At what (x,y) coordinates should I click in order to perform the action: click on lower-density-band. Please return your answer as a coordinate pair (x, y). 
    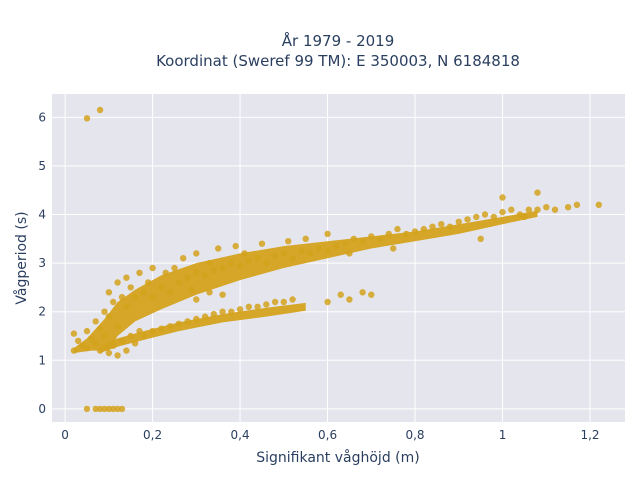
    Looking at the image, I should click on (203, 327).